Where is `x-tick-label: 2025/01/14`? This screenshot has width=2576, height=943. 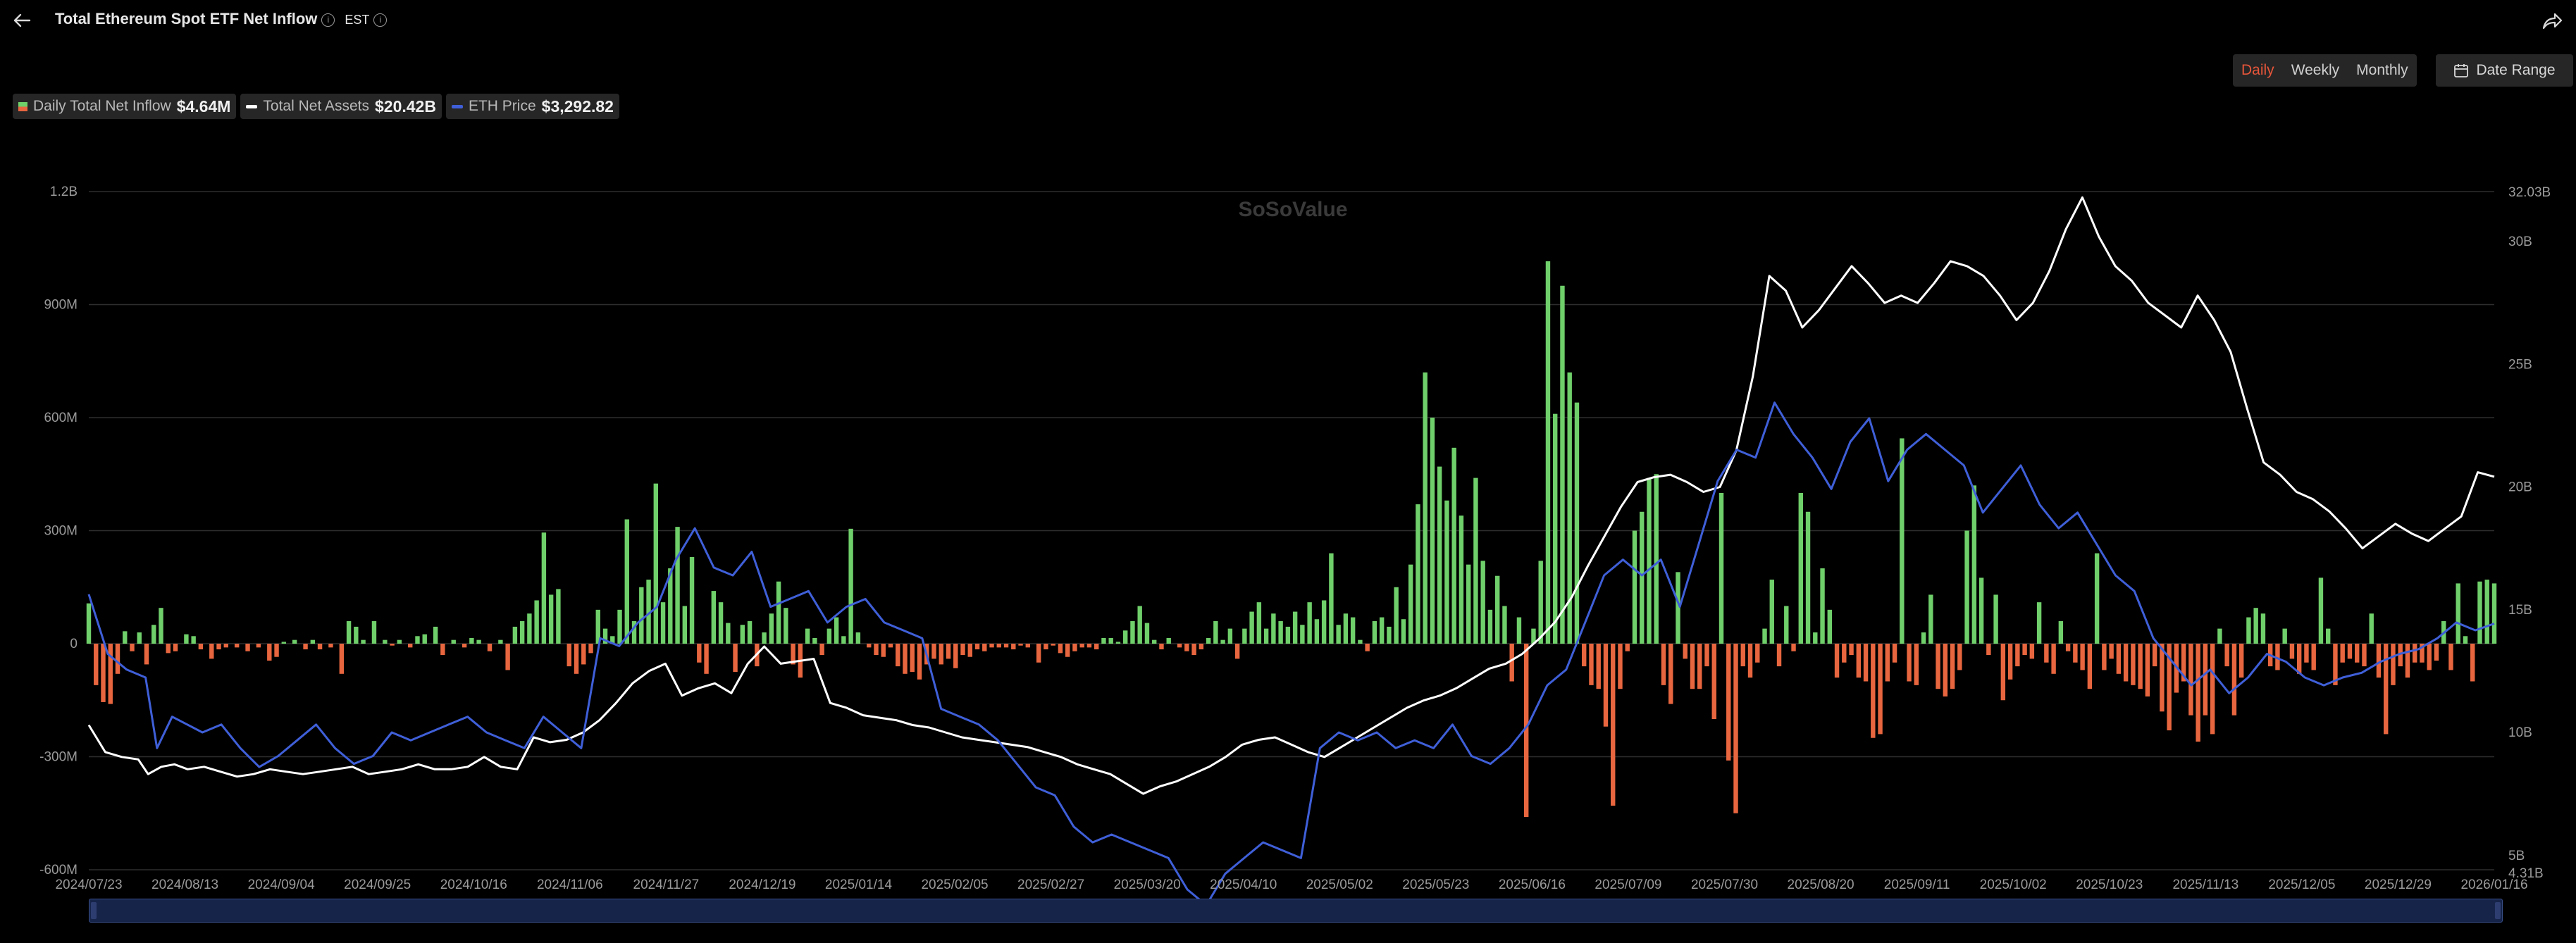 x-tick-label: 2025/01/14 is located at coordinates (859, 885).